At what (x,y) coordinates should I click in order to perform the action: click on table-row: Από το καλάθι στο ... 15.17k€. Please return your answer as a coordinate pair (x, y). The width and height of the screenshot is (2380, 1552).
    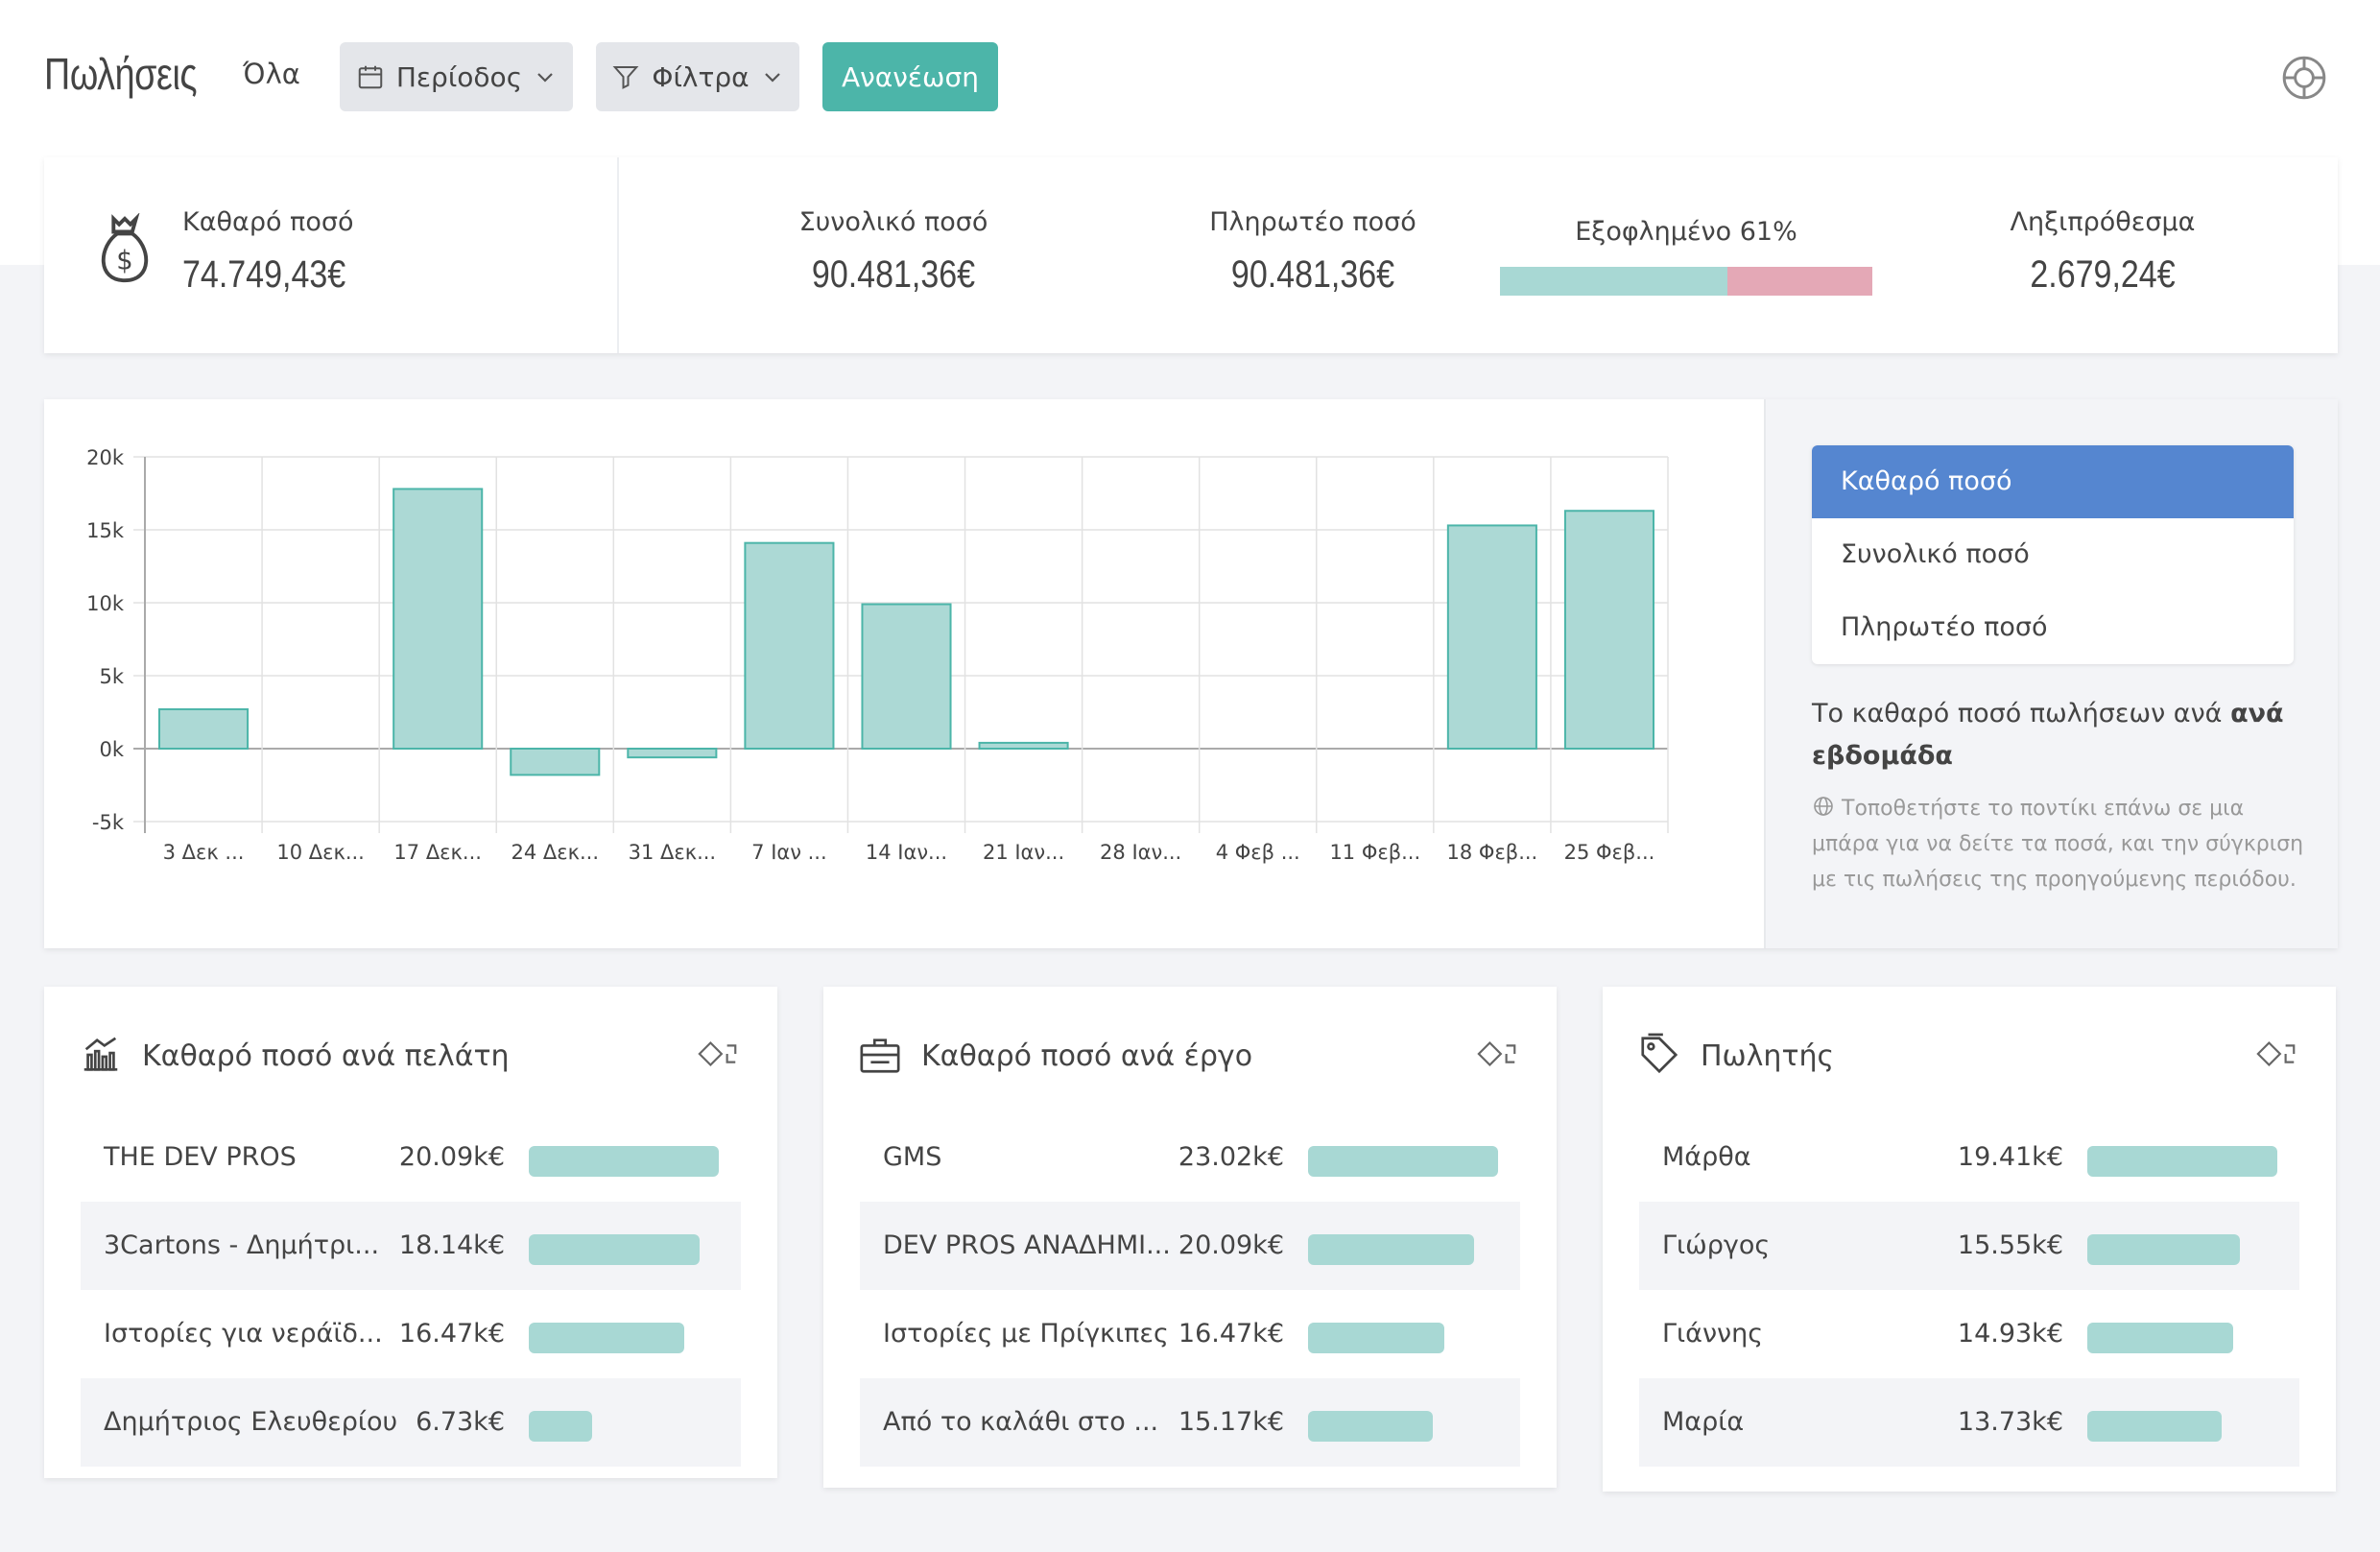
    Looking at the image, I should click on (1190, 1422).